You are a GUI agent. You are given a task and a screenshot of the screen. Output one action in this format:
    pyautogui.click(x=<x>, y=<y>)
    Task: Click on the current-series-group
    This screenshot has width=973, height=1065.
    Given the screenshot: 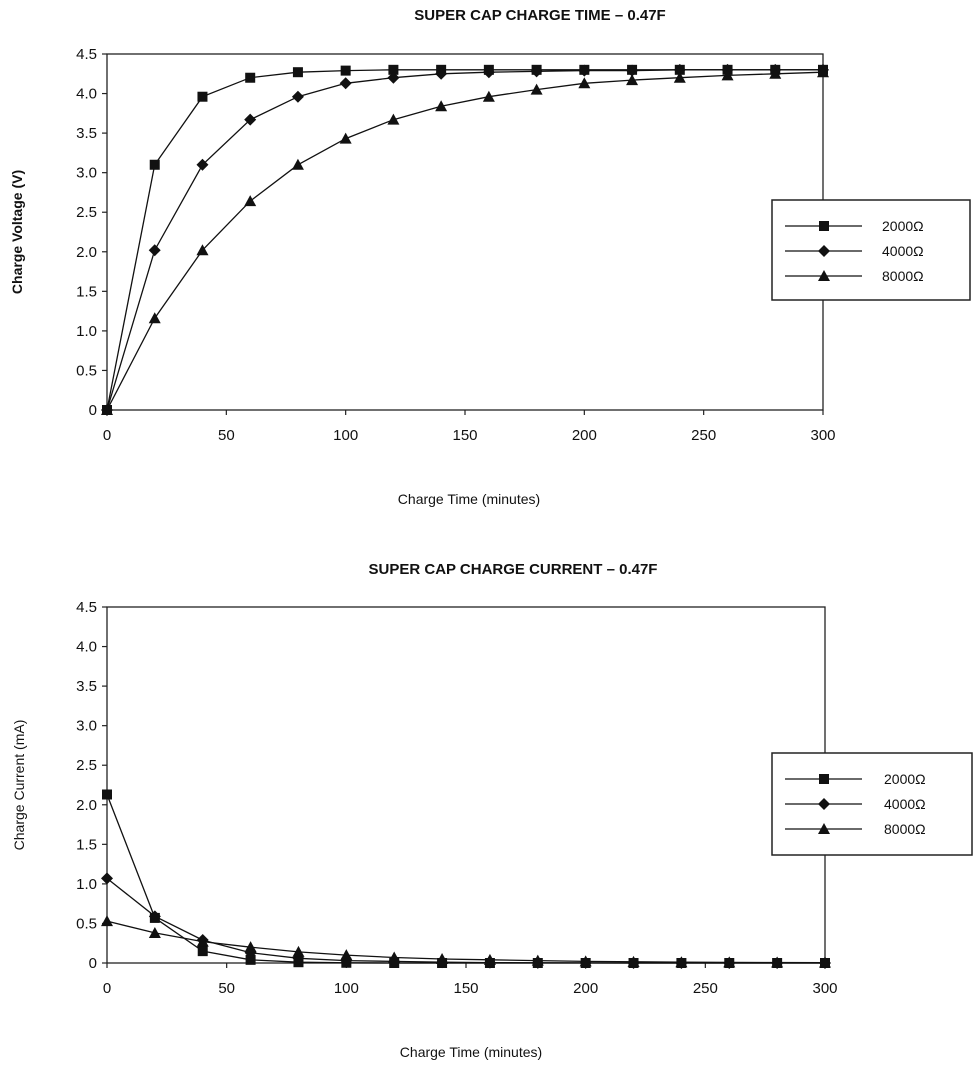 What is the action you would take?
    pyautogui.click(x=466, y=879)
    